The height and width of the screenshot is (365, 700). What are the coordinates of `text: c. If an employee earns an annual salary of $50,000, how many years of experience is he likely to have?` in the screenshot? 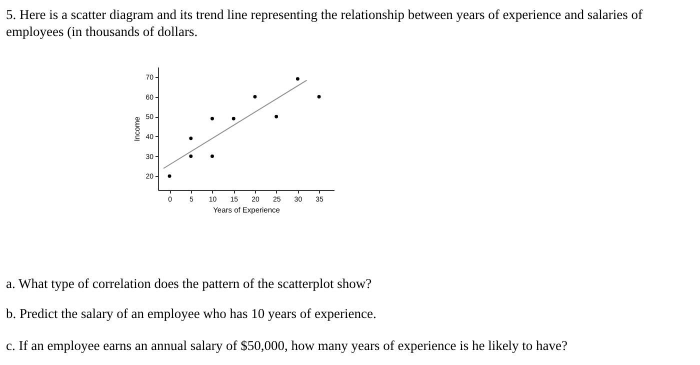 It's located at (287, 346).